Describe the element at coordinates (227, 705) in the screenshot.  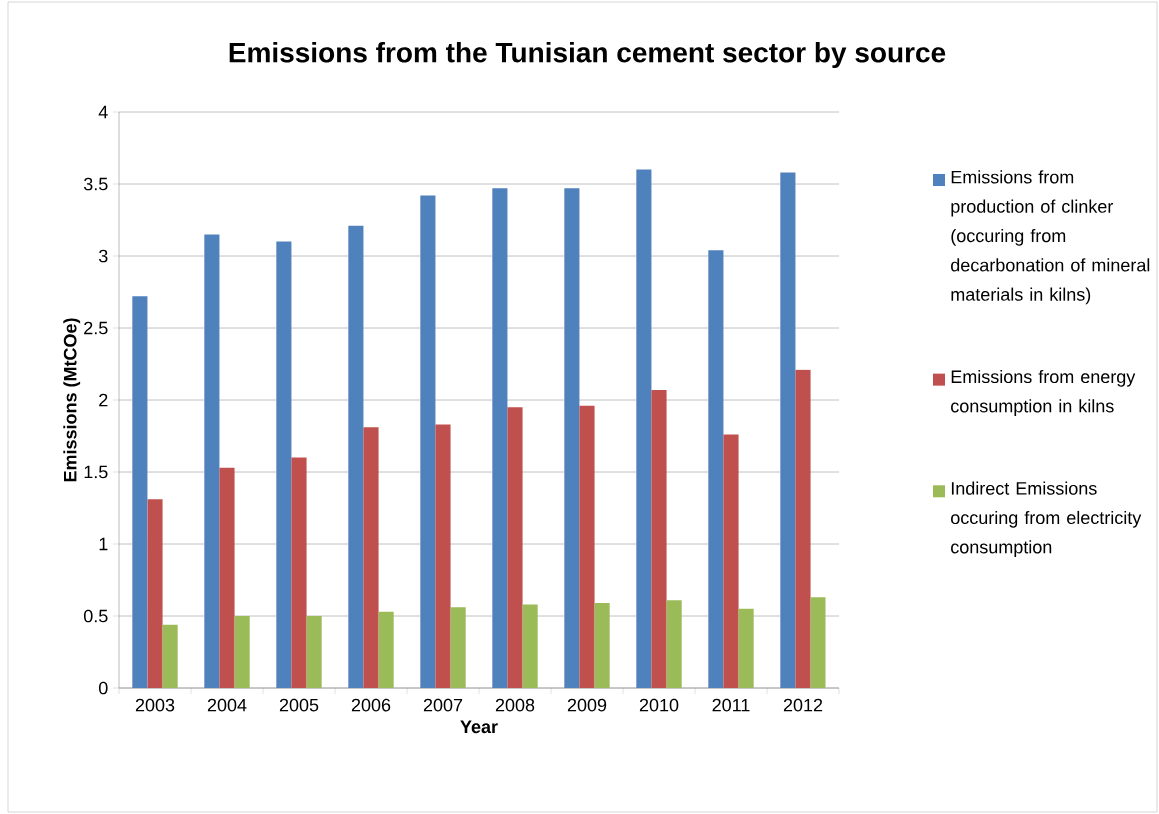
I see `x-tick-label: 2004` at that location.